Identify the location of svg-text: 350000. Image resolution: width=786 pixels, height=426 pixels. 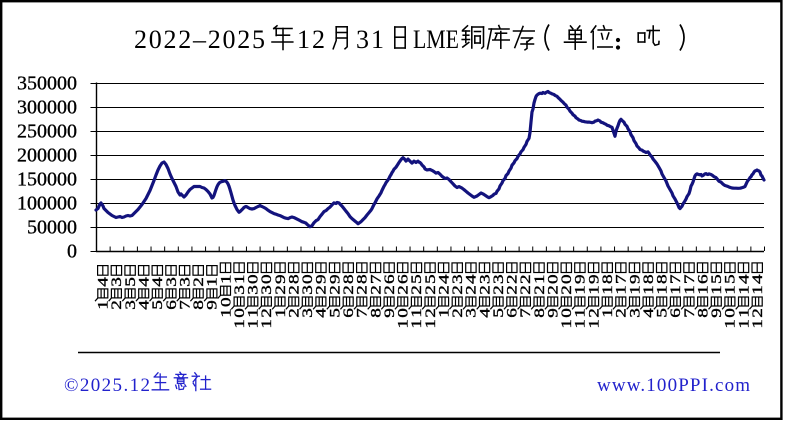
(47, 84).